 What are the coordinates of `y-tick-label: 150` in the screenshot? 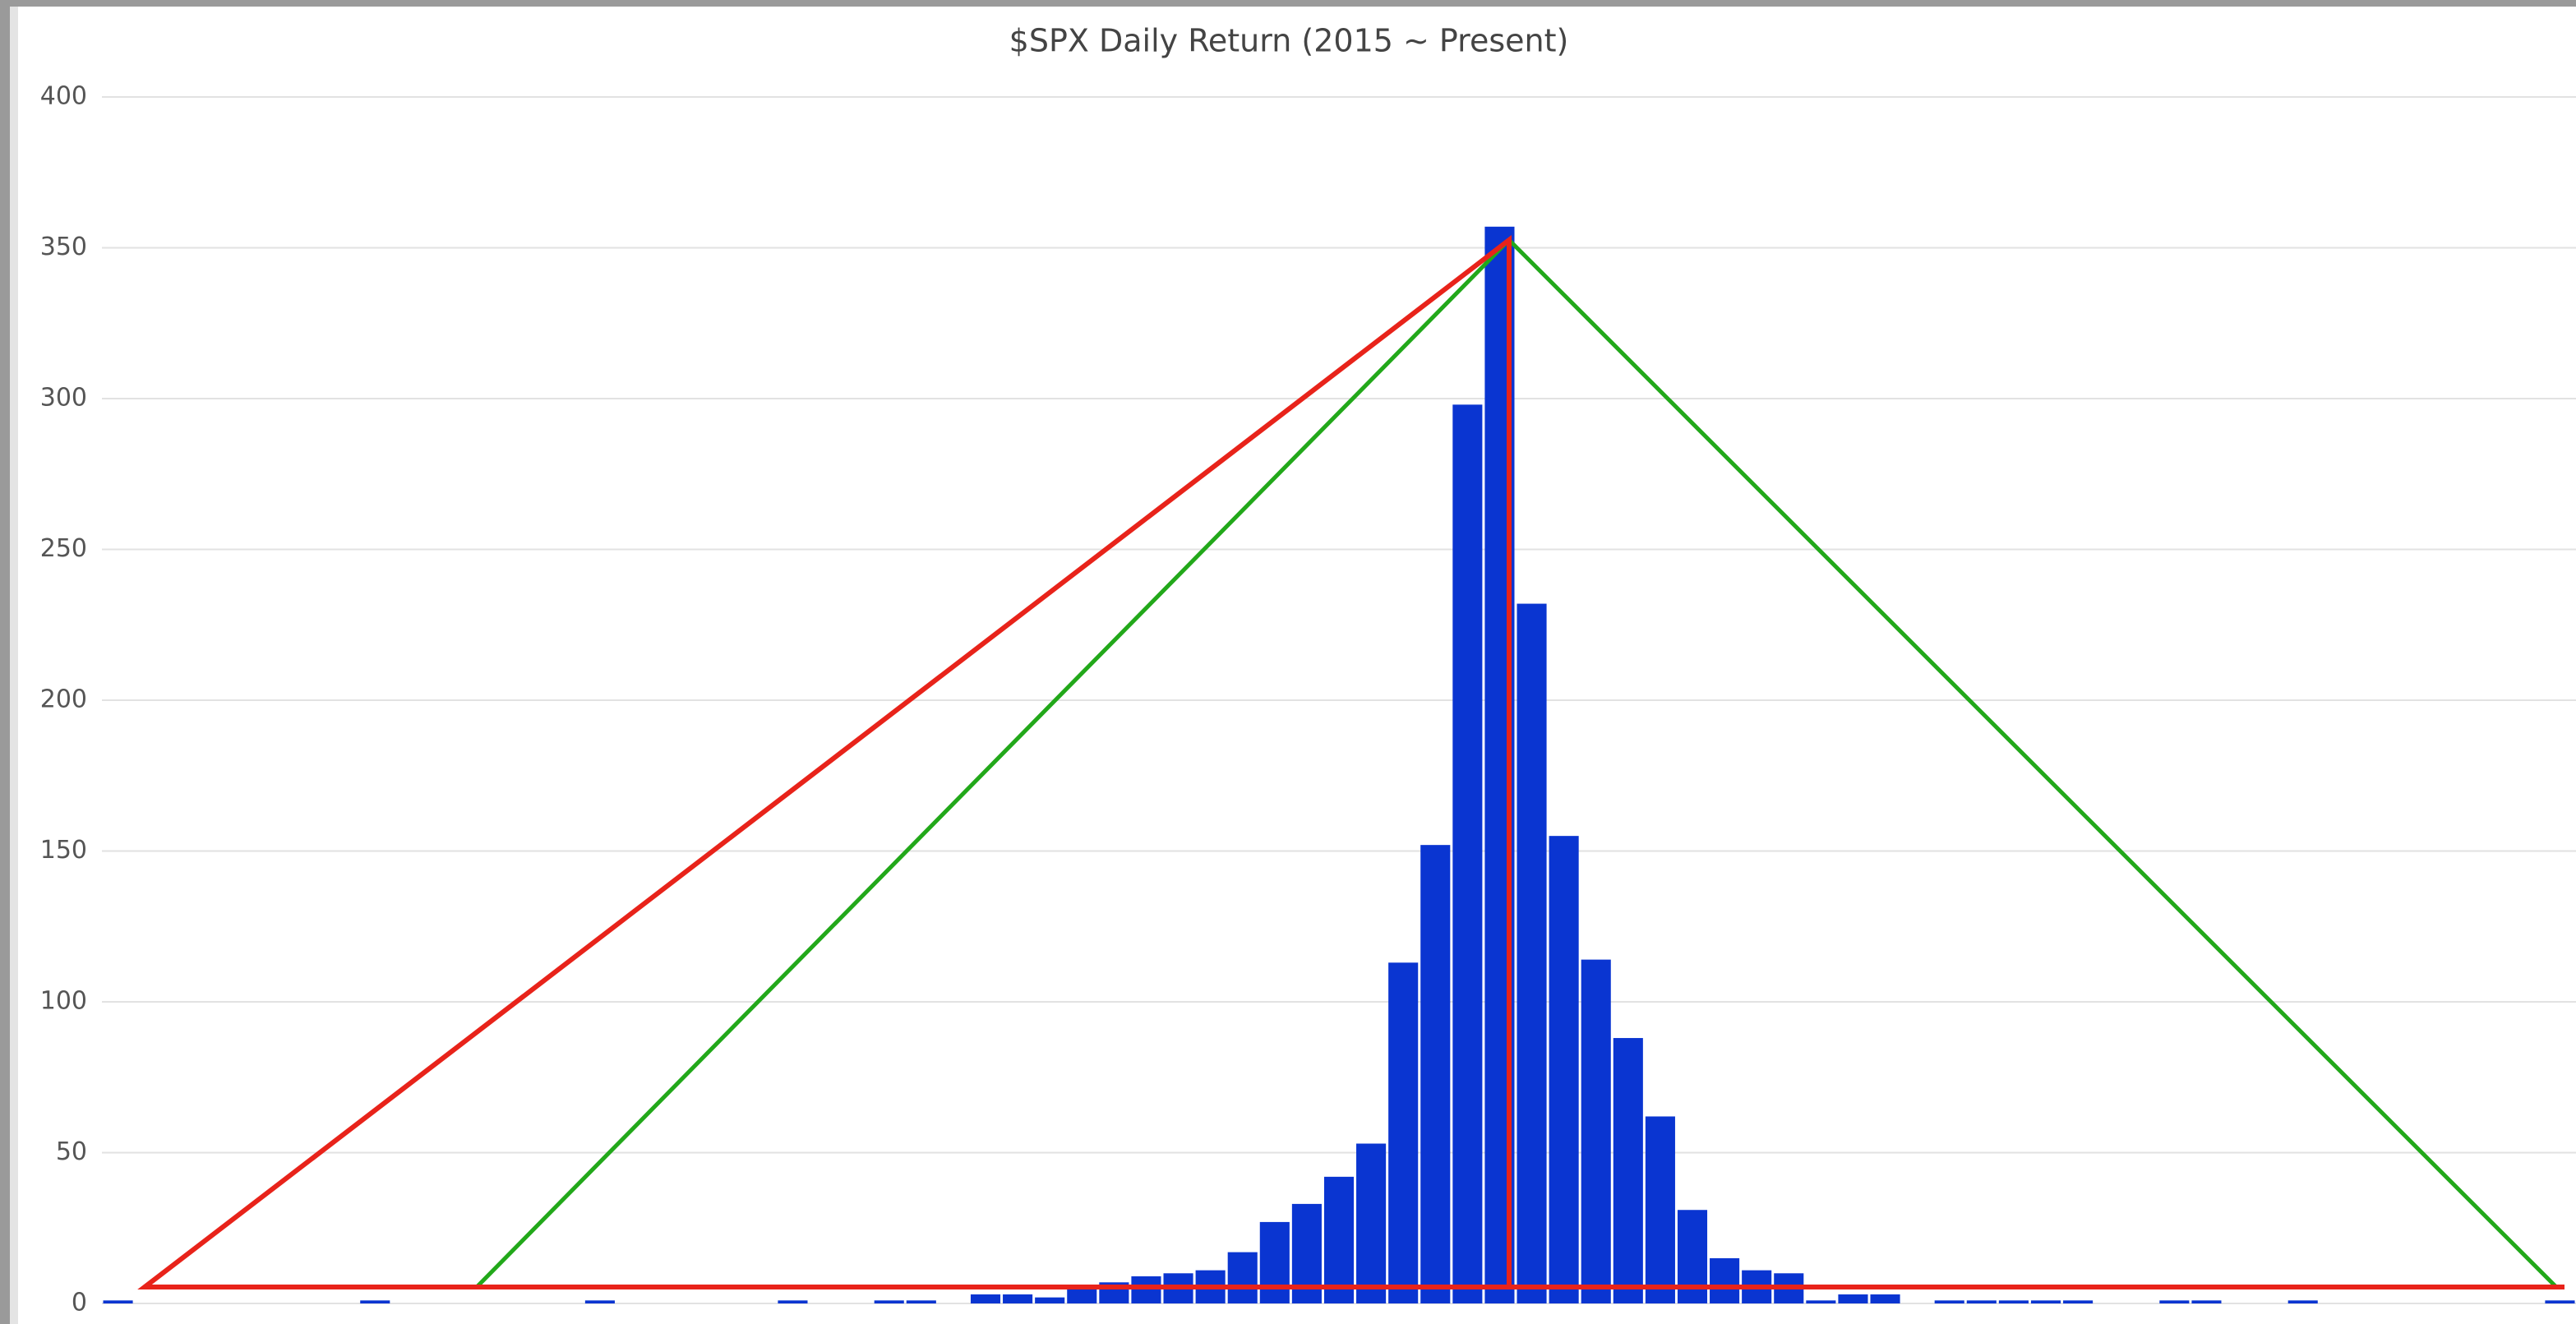 It's located at (64, 850).